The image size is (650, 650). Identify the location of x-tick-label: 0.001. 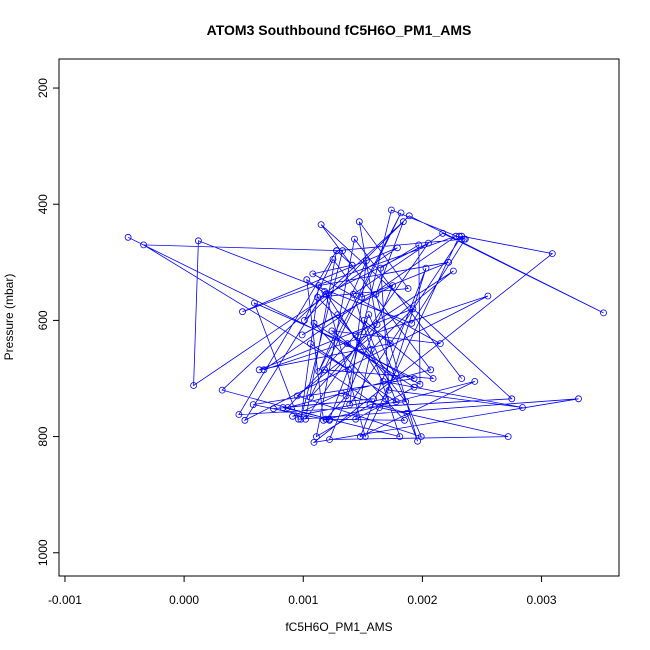
(303, 600).